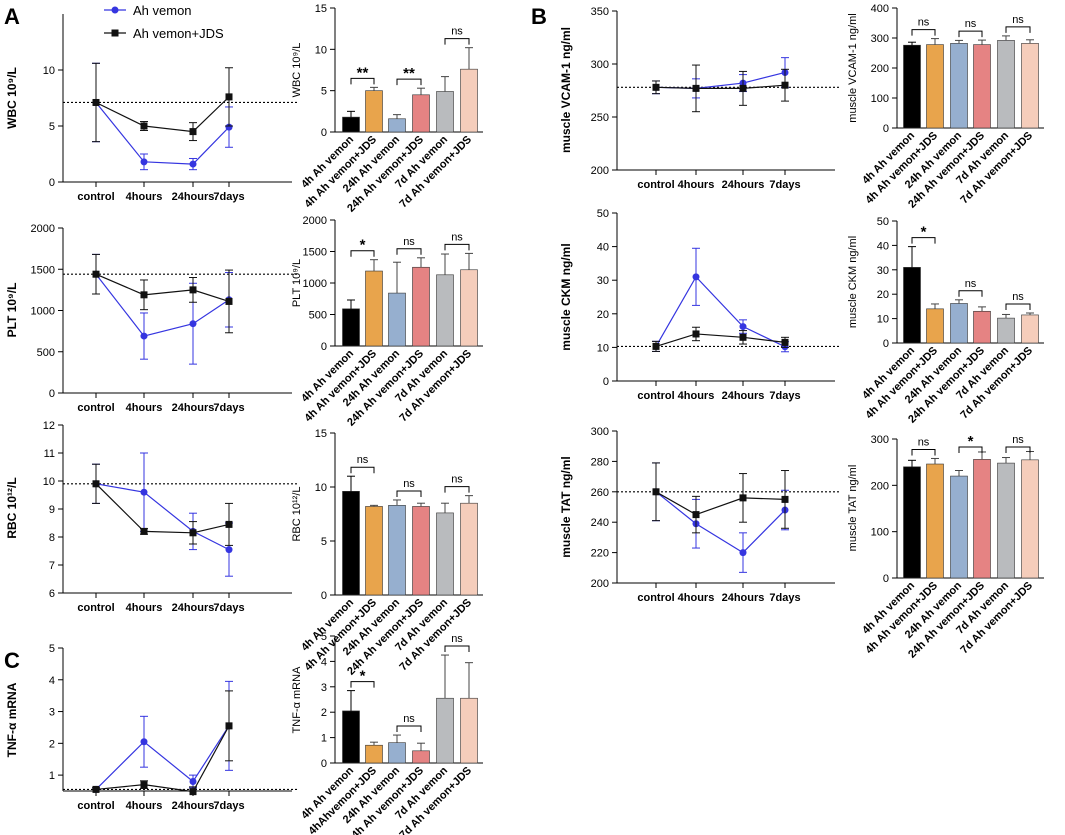 Image resolution: width=1065 pixels, height=835 pixels. I want to click on plt-line-point-ah-vemon, so click(193, 324).